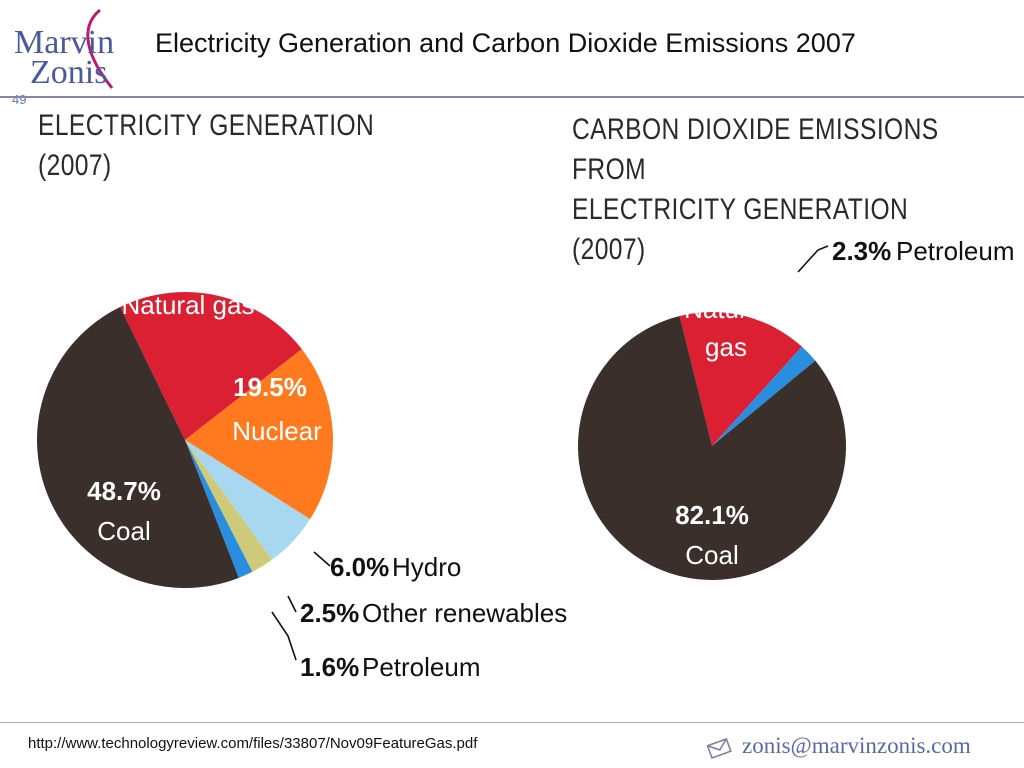 This screenshot has height=768, width=1024. I want to click on co2-label-natural-gas-value: 15.6%, so click(726, 269).